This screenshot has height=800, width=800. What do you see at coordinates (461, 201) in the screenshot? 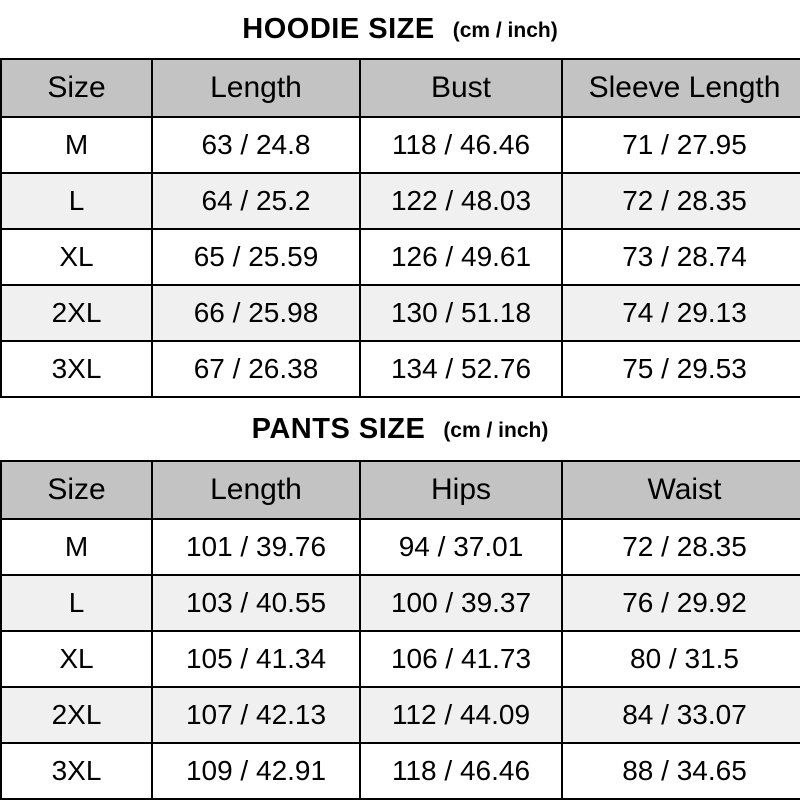
I see `measurement-cell: 122 / 48.03` at bounding box center [461, 201].